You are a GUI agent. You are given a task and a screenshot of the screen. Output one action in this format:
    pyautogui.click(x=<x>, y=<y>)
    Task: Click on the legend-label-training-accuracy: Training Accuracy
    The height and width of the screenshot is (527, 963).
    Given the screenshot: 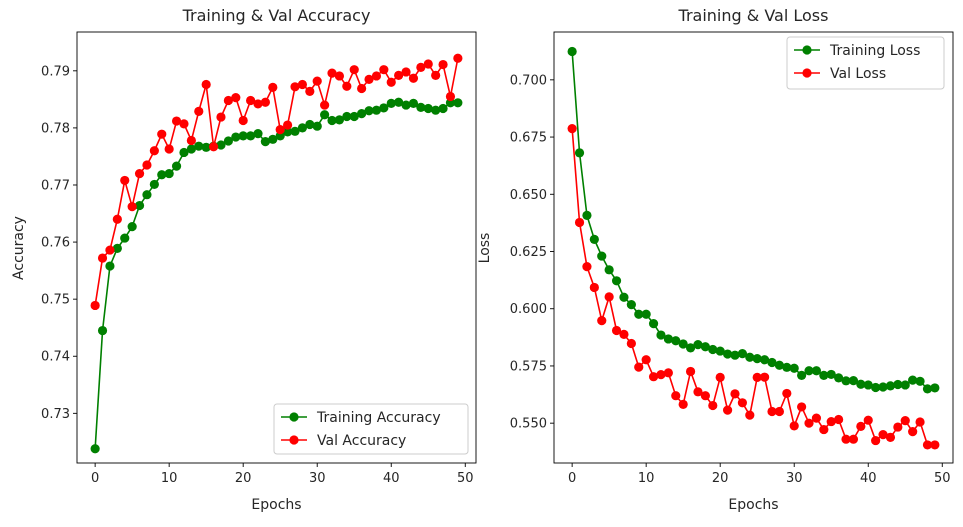 What is the action you would take?
    pyautogui.click(x=378, y=418)
    